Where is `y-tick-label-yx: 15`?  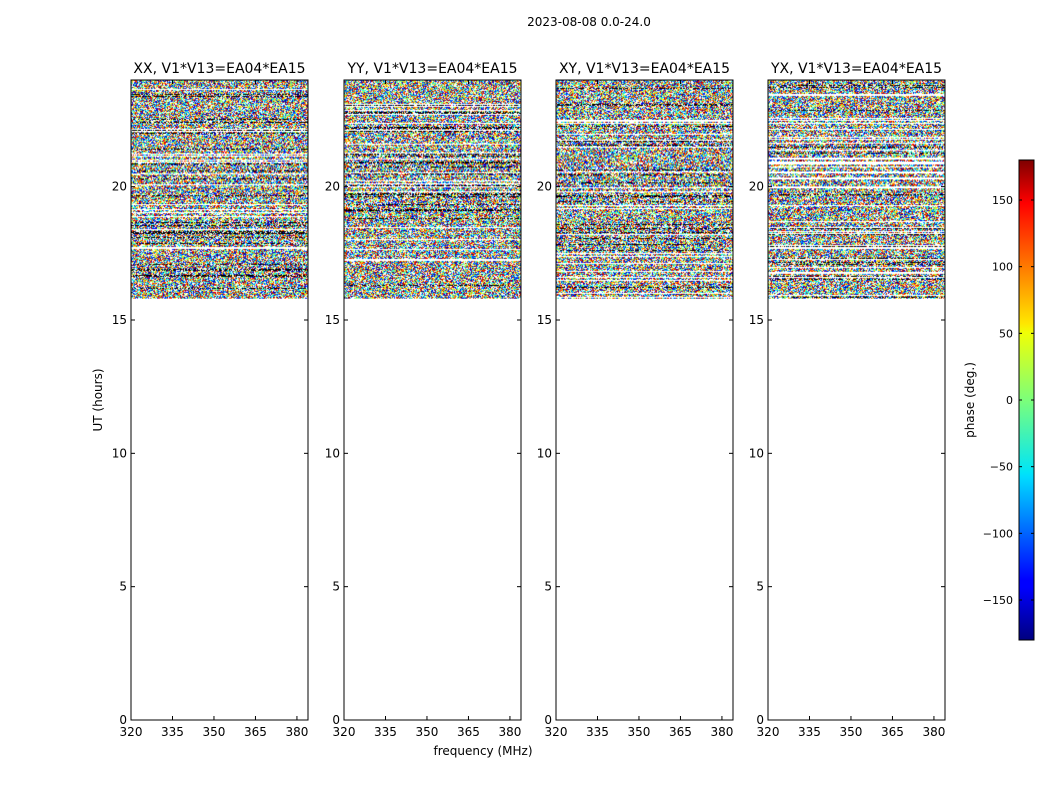 y-tick-label-yx: 15 is located at coordinates (756, 320).